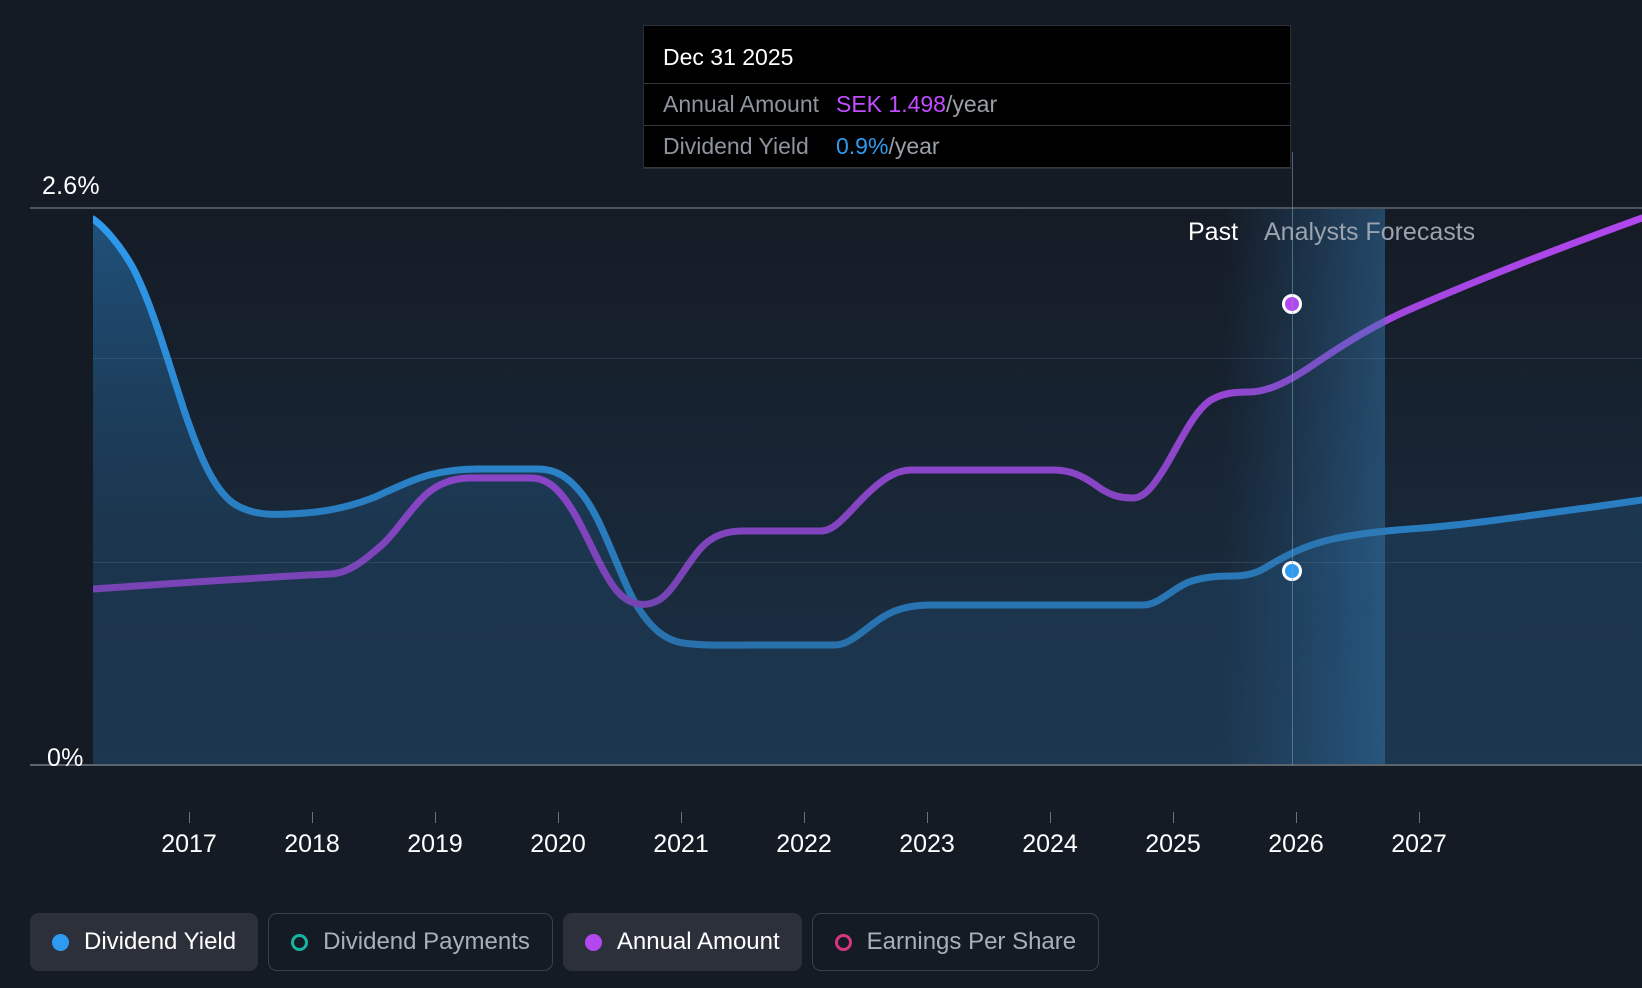  Describe the element at coordinates (971, 104) in the screenshot. I see `tooltip-amount-suffix: /year` at that location.